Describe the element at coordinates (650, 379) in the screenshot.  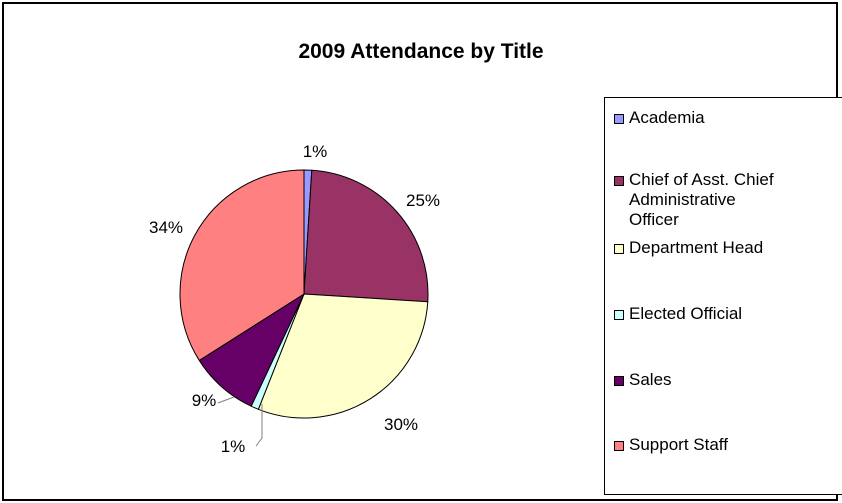
I see `legend-label: Sales` at that location.